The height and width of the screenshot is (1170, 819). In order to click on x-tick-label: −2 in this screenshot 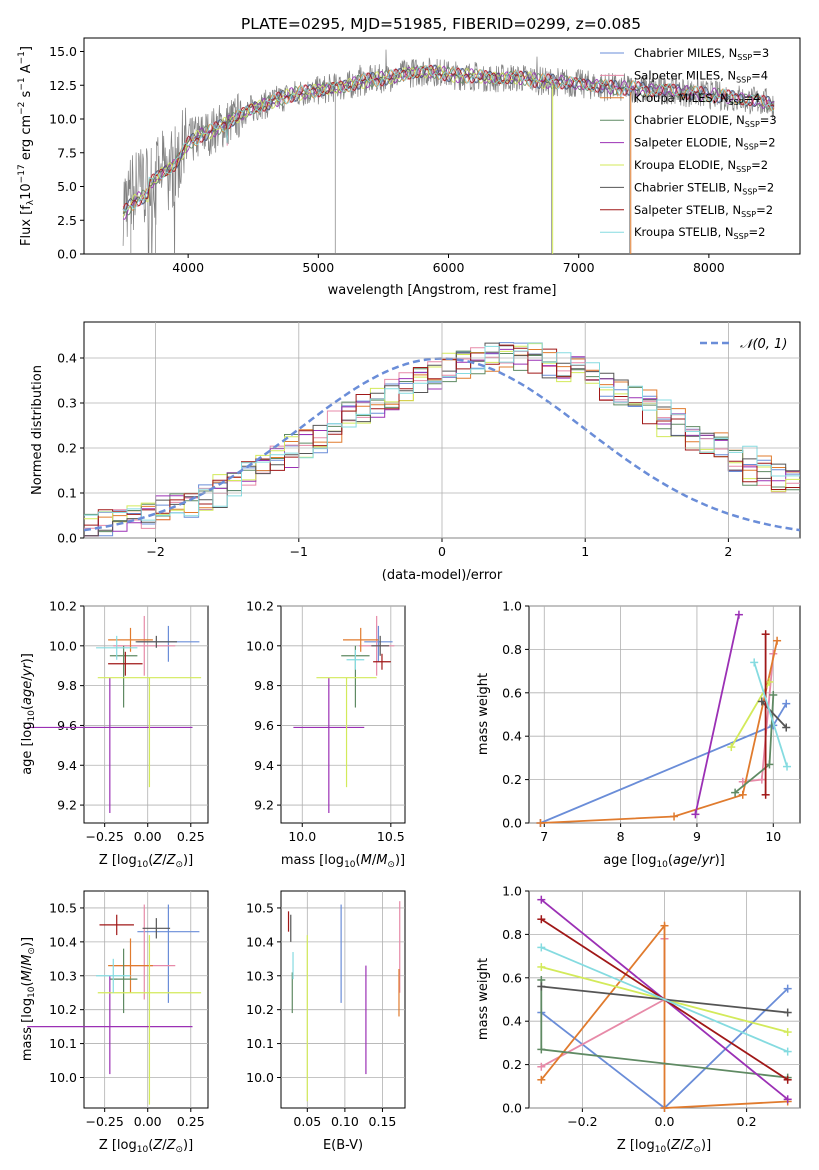, I will do `click(155, 551)`.